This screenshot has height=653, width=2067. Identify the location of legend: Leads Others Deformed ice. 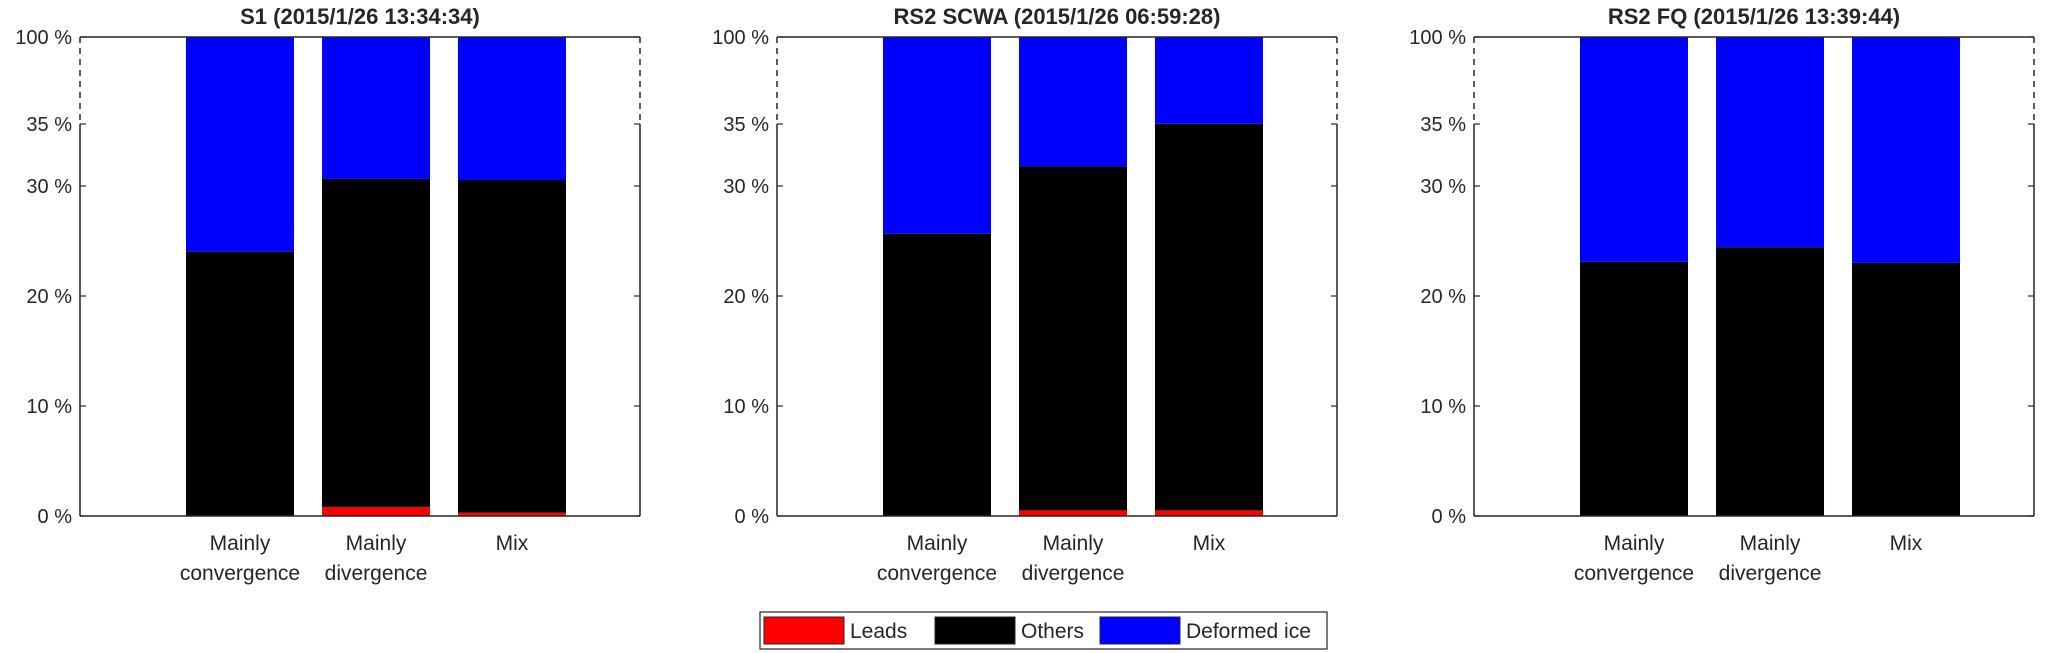
(1043, 630).